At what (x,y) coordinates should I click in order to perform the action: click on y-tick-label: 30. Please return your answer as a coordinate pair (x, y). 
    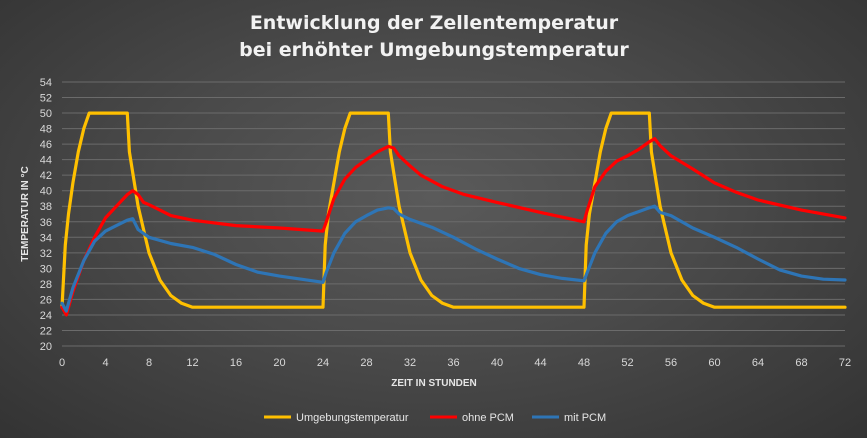
    Looking at the image, I should click on (46, 269).